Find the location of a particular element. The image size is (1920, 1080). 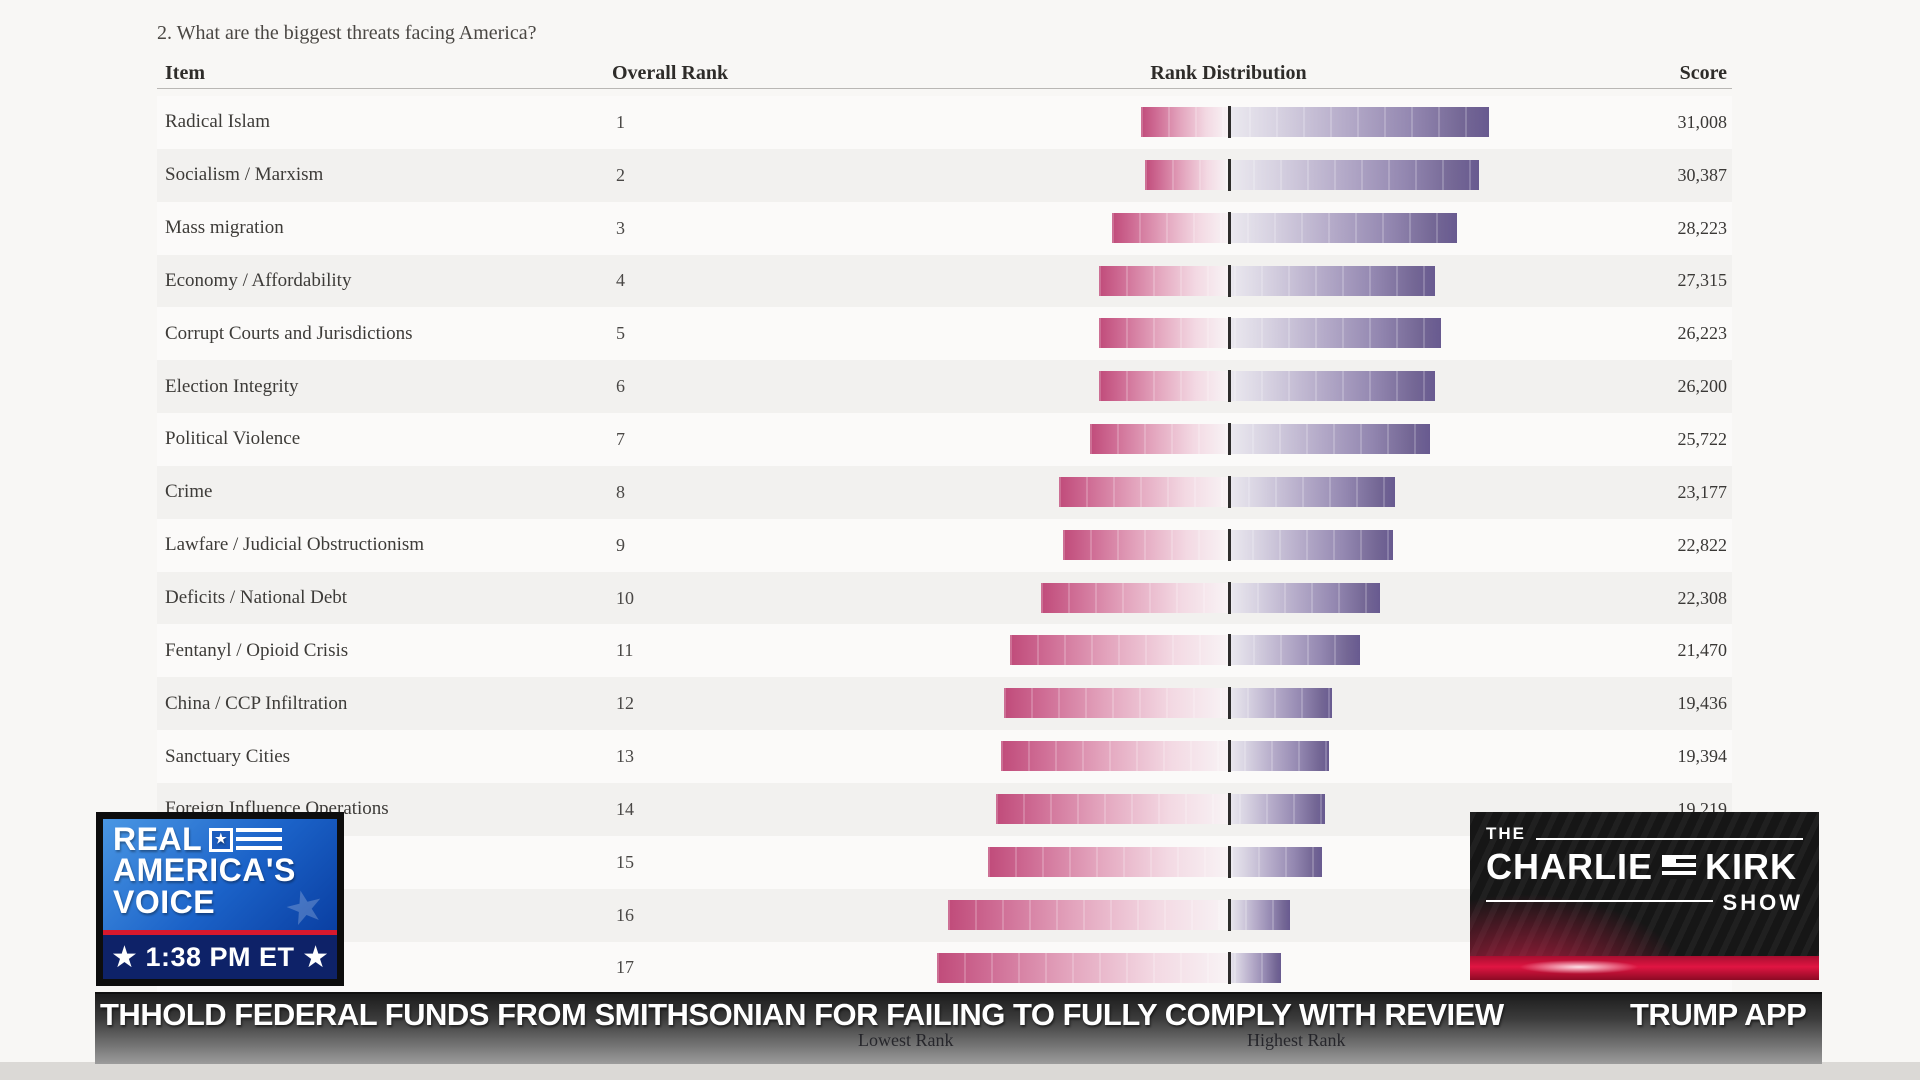

ck-word-kirk: KIRK is located at coordinates (1751, 866).